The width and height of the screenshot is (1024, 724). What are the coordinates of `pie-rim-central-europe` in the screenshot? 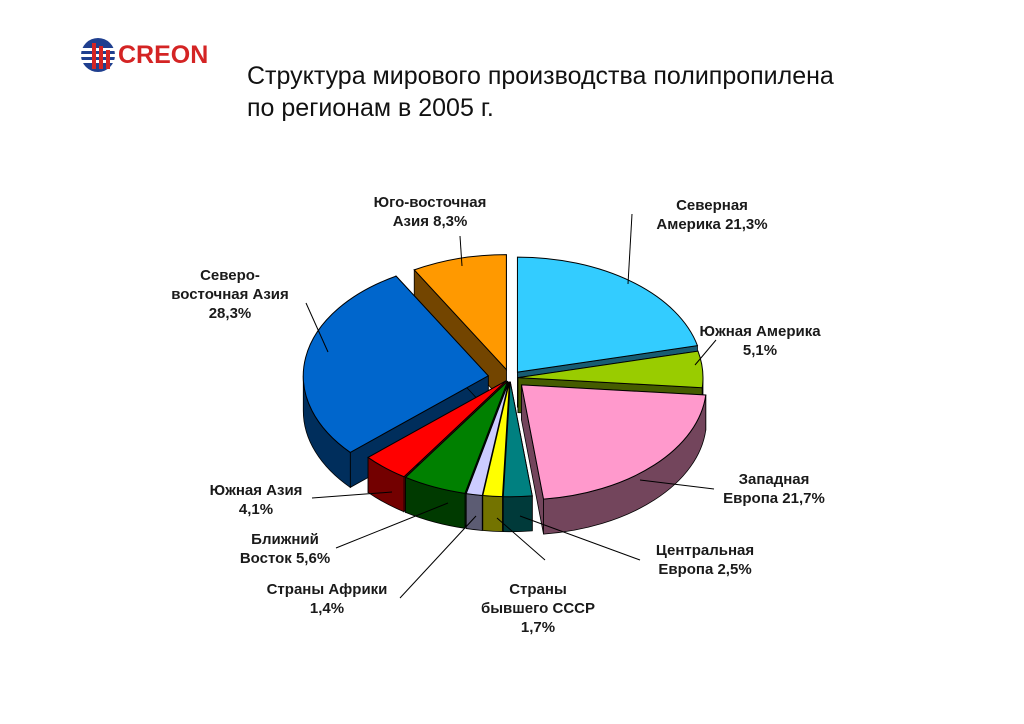 It's located at (517, 514).